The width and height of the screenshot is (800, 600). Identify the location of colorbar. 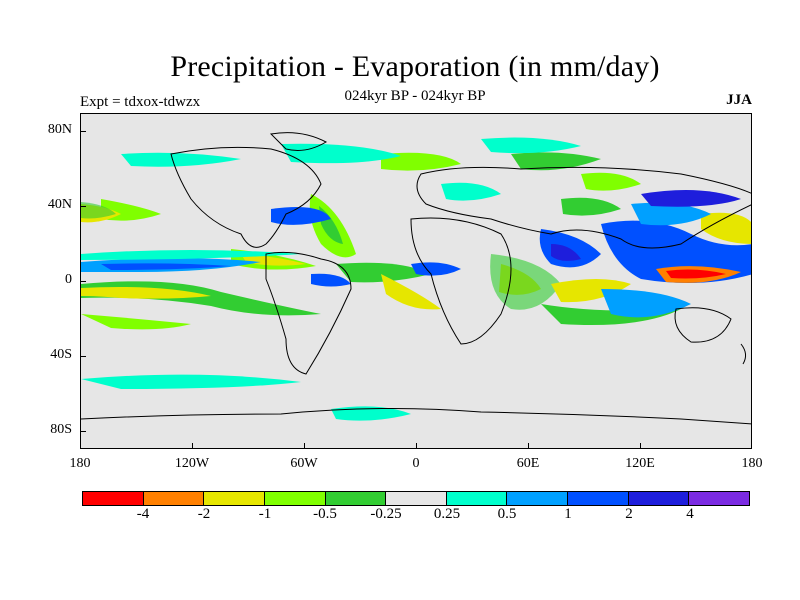
(416, 498).